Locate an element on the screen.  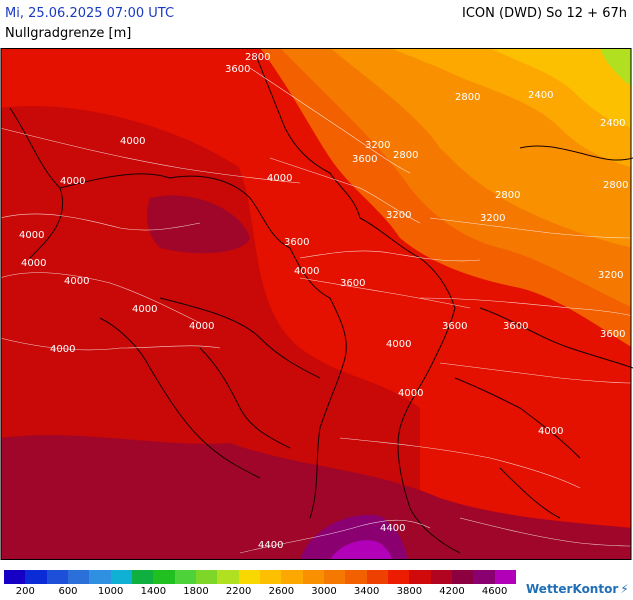
parameter-label: Nullgradgrenze [m] is located at coordinates (68, 33).